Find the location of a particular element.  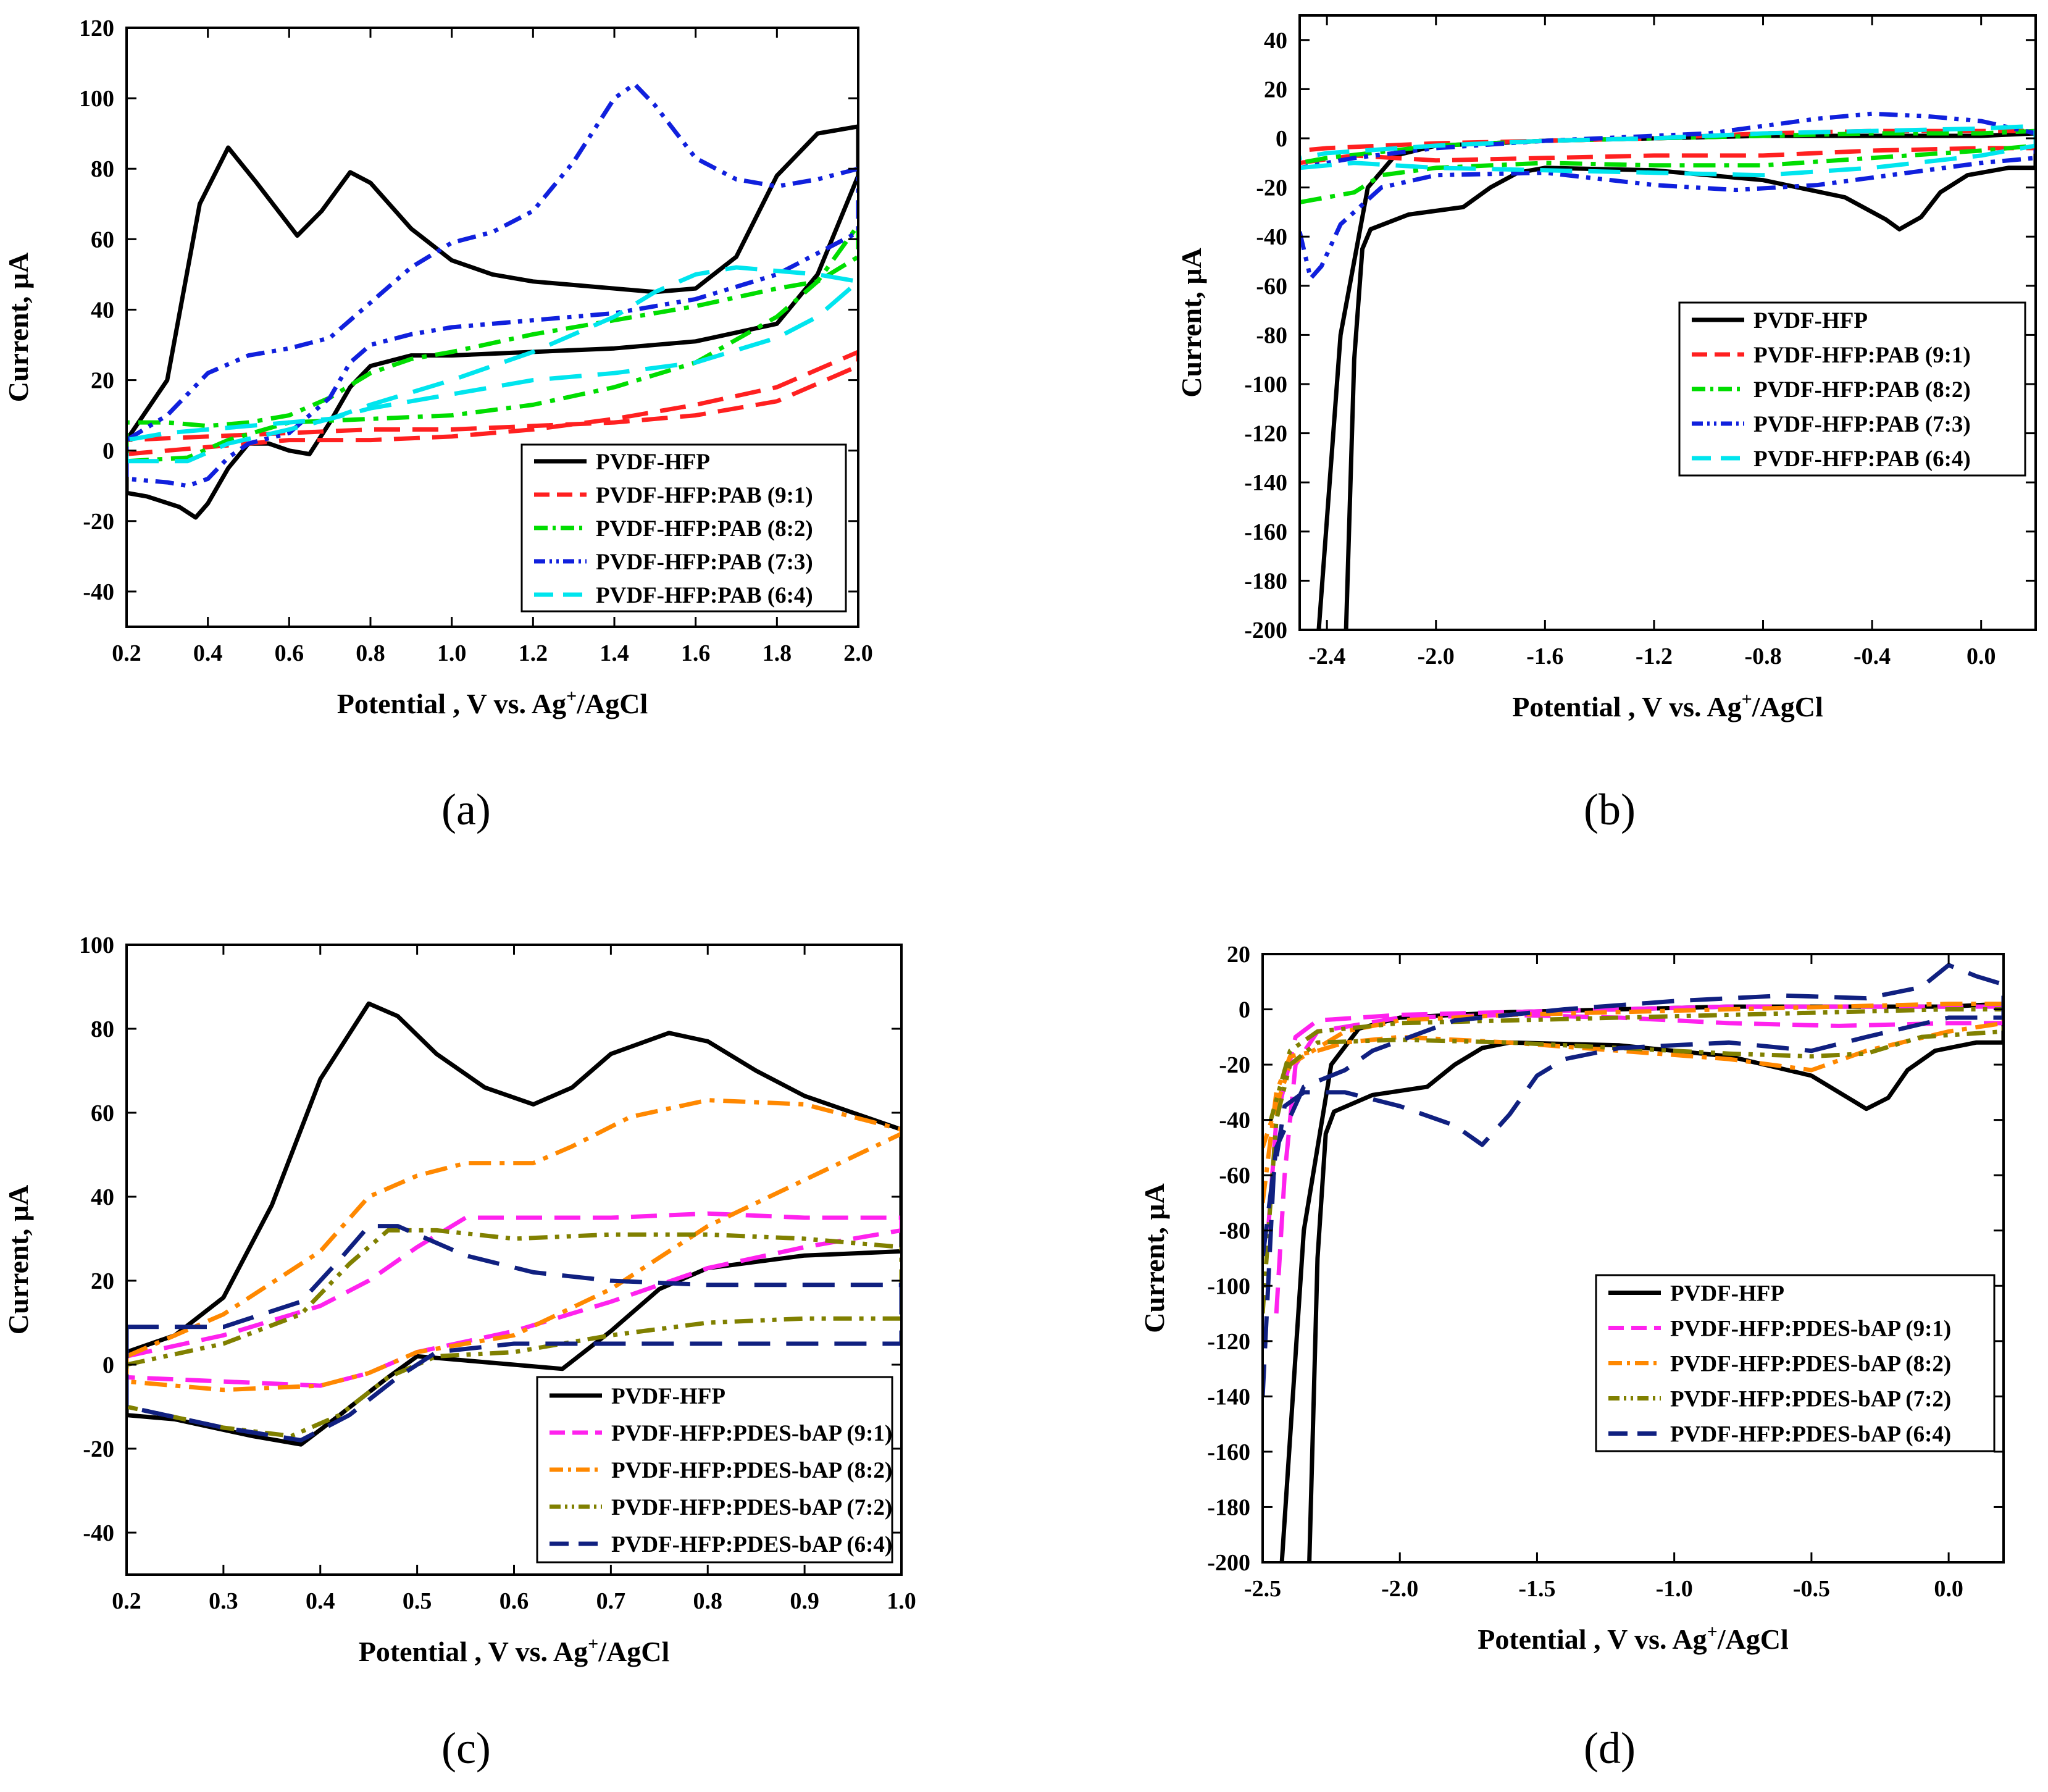

x-tick-label: -1.6 is located at coordinates (1544, 656).